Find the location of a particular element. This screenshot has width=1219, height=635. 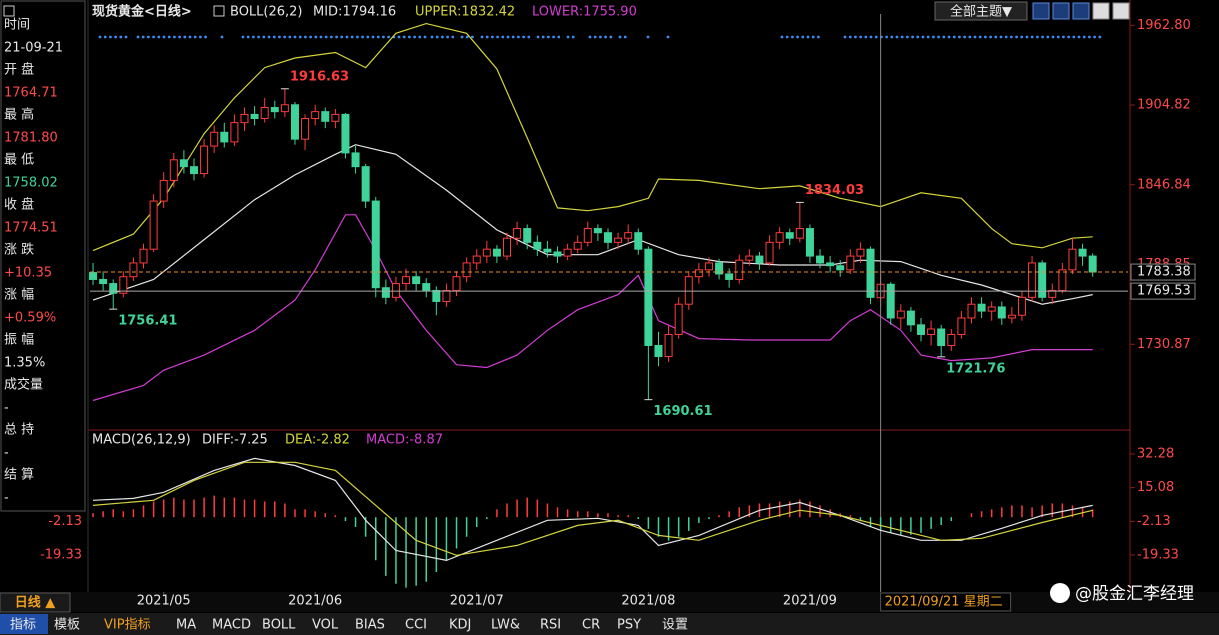

period-button is located at coordinates (35, 602).